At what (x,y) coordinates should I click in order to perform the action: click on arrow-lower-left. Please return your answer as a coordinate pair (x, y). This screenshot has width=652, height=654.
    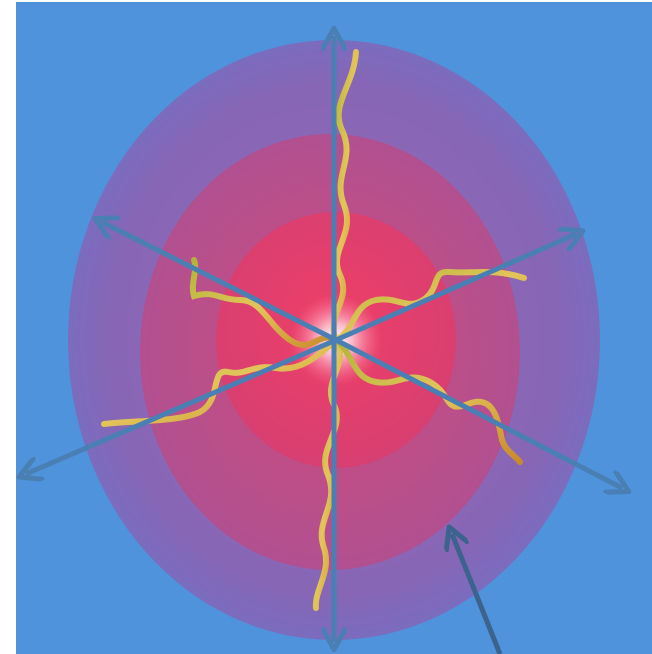
    Looking at the image, I should click on (181, 405).